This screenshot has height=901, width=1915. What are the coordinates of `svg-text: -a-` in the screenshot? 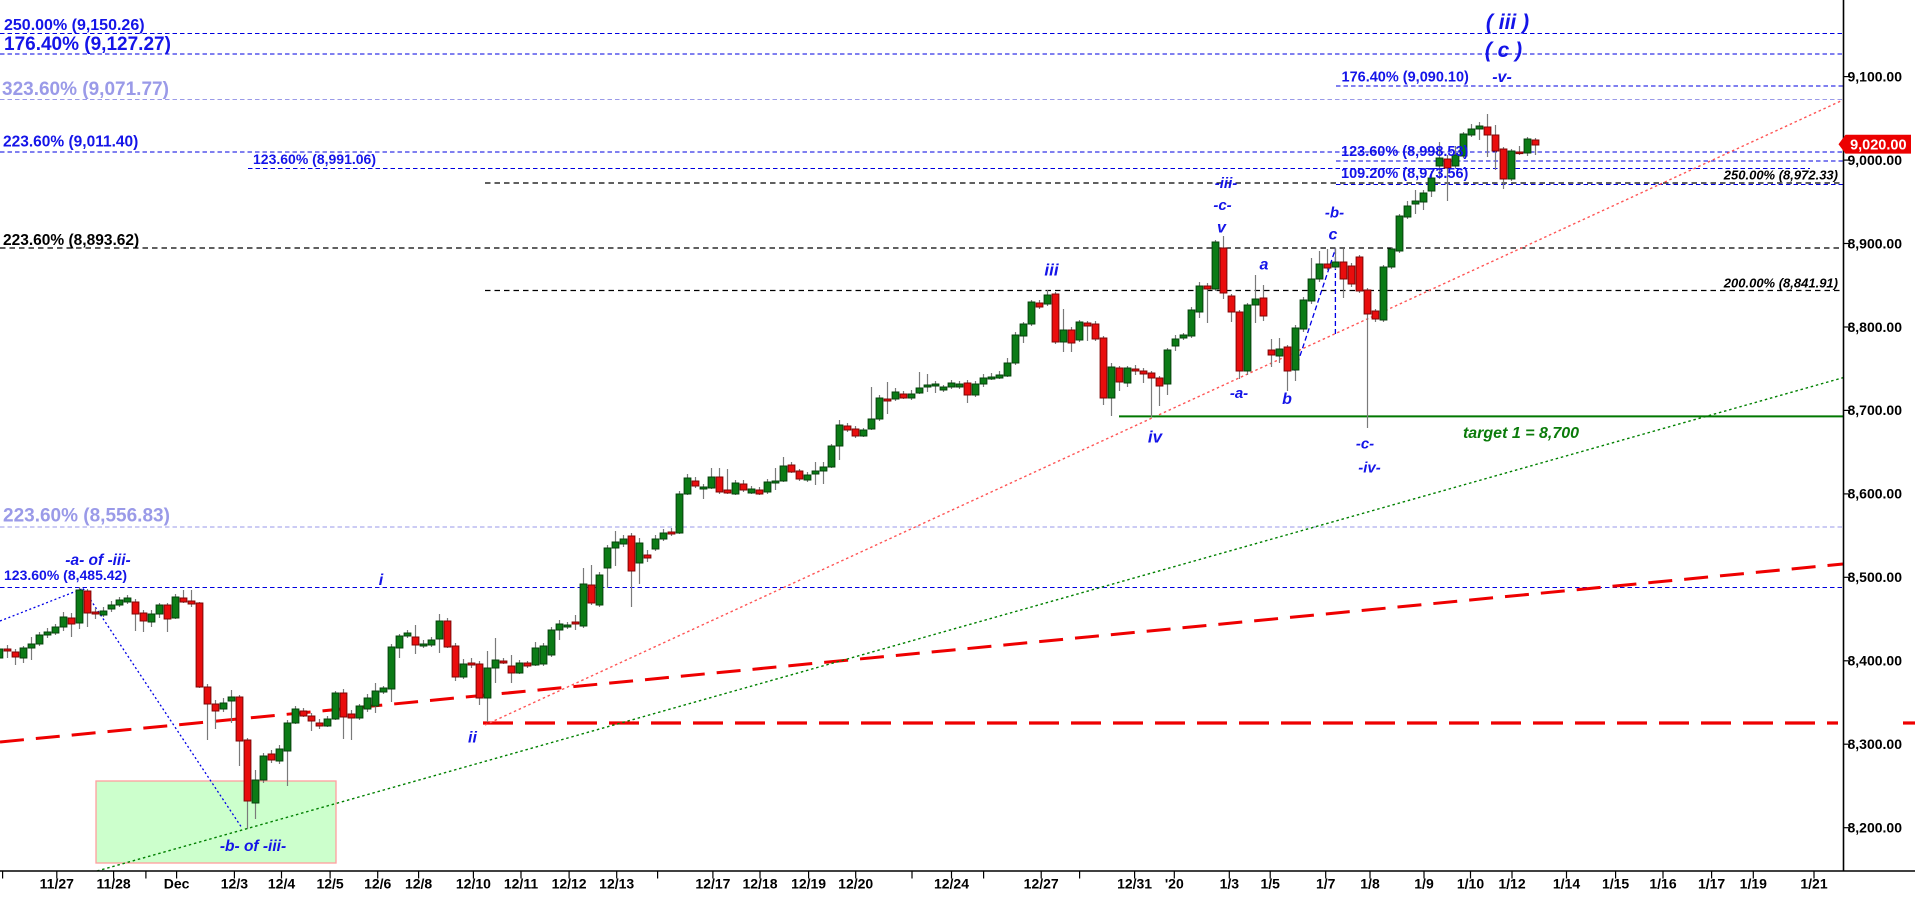 It's located at (1239, 393).